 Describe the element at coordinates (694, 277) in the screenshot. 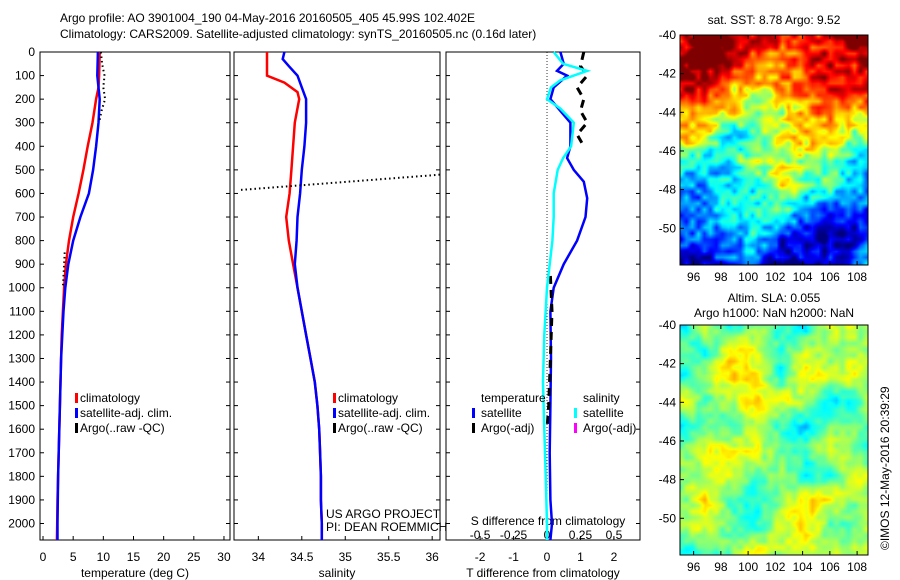

I see `lon-tick-label: 96` at that location.